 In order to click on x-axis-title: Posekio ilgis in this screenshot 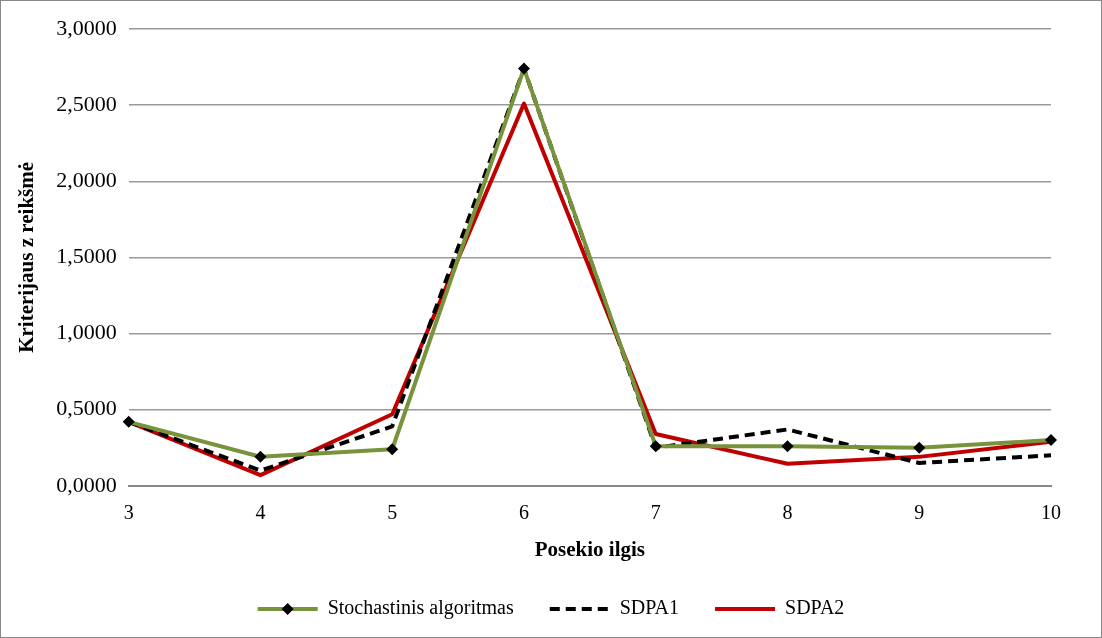, I will do `click(589, 548)`.